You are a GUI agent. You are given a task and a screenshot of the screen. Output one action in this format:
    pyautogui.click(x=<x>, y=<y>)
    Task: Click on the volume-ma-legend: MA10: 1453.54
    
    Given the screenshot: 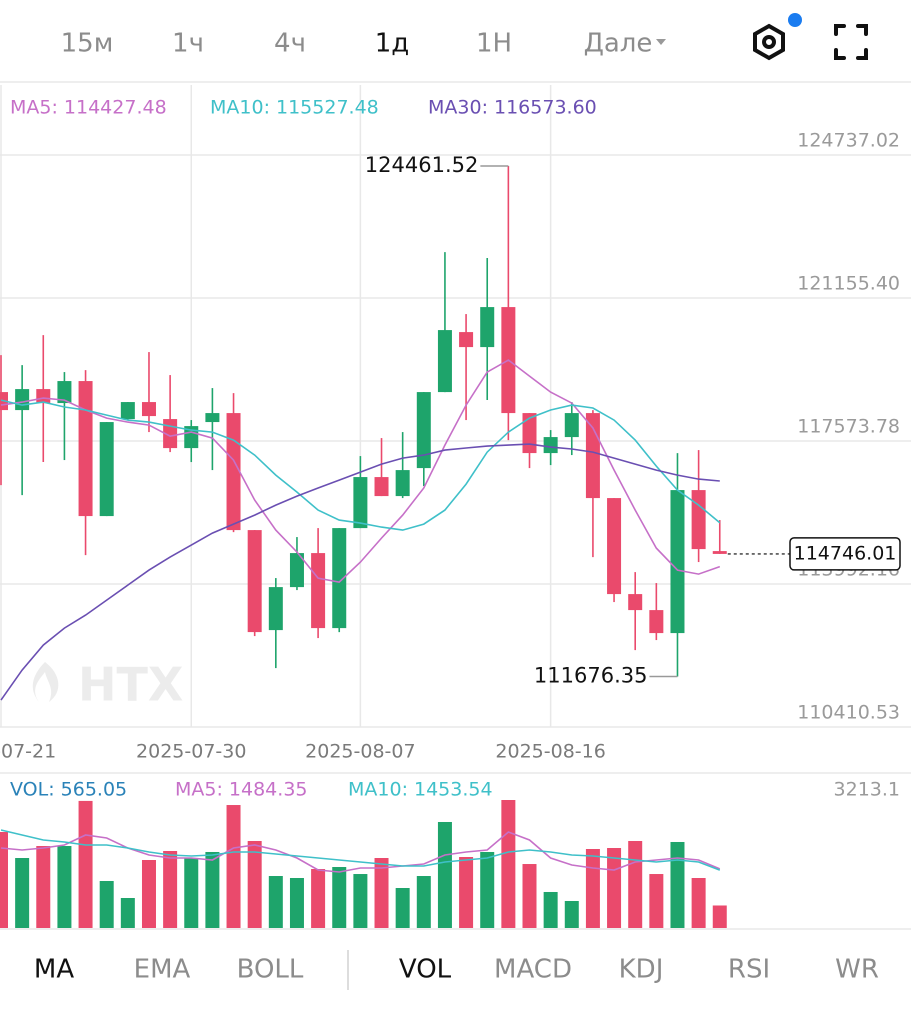 What is the action you would take?
    pyautogui.click(x=420, y=790)
    